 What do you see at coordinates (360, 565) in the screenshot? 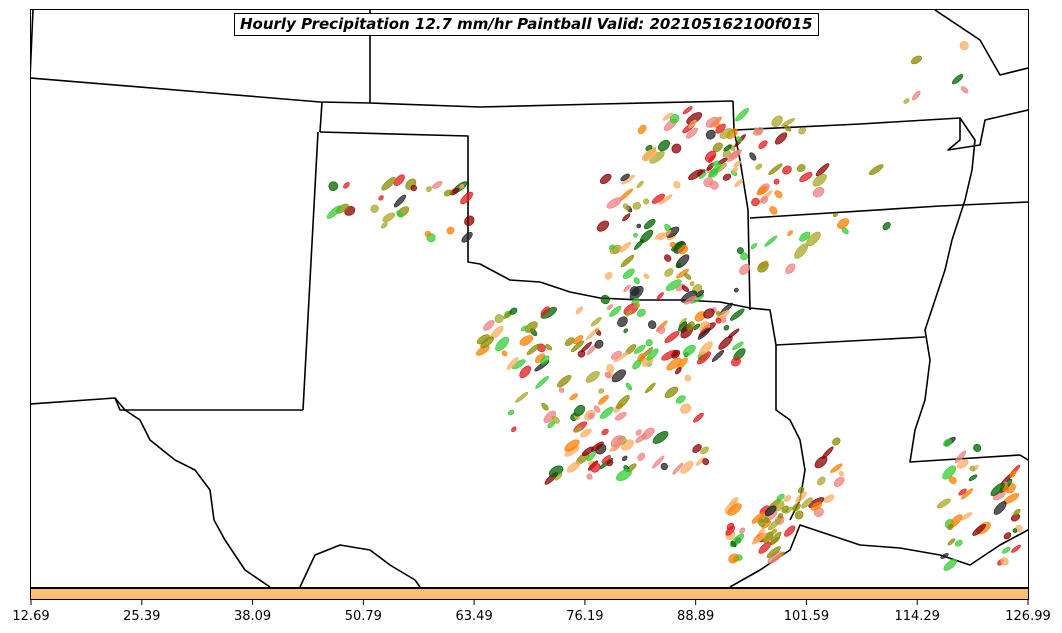
I see `boundary-rio-grande-east` at bounding box center [360, 565].